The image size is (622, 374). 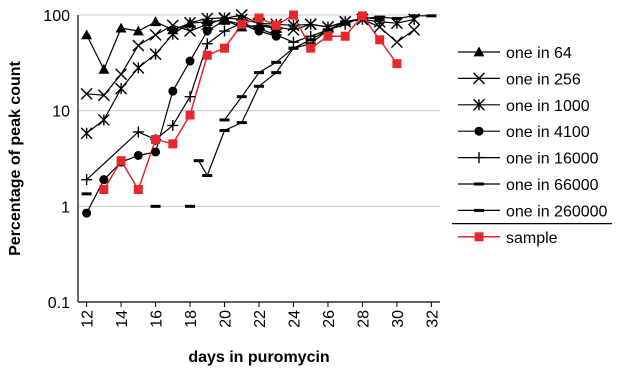 What do you see at coordinates (528, 185) in the screenshot?
I see `legend-item-one-in-66000: one in 66000` at bounding box center [528, 185].